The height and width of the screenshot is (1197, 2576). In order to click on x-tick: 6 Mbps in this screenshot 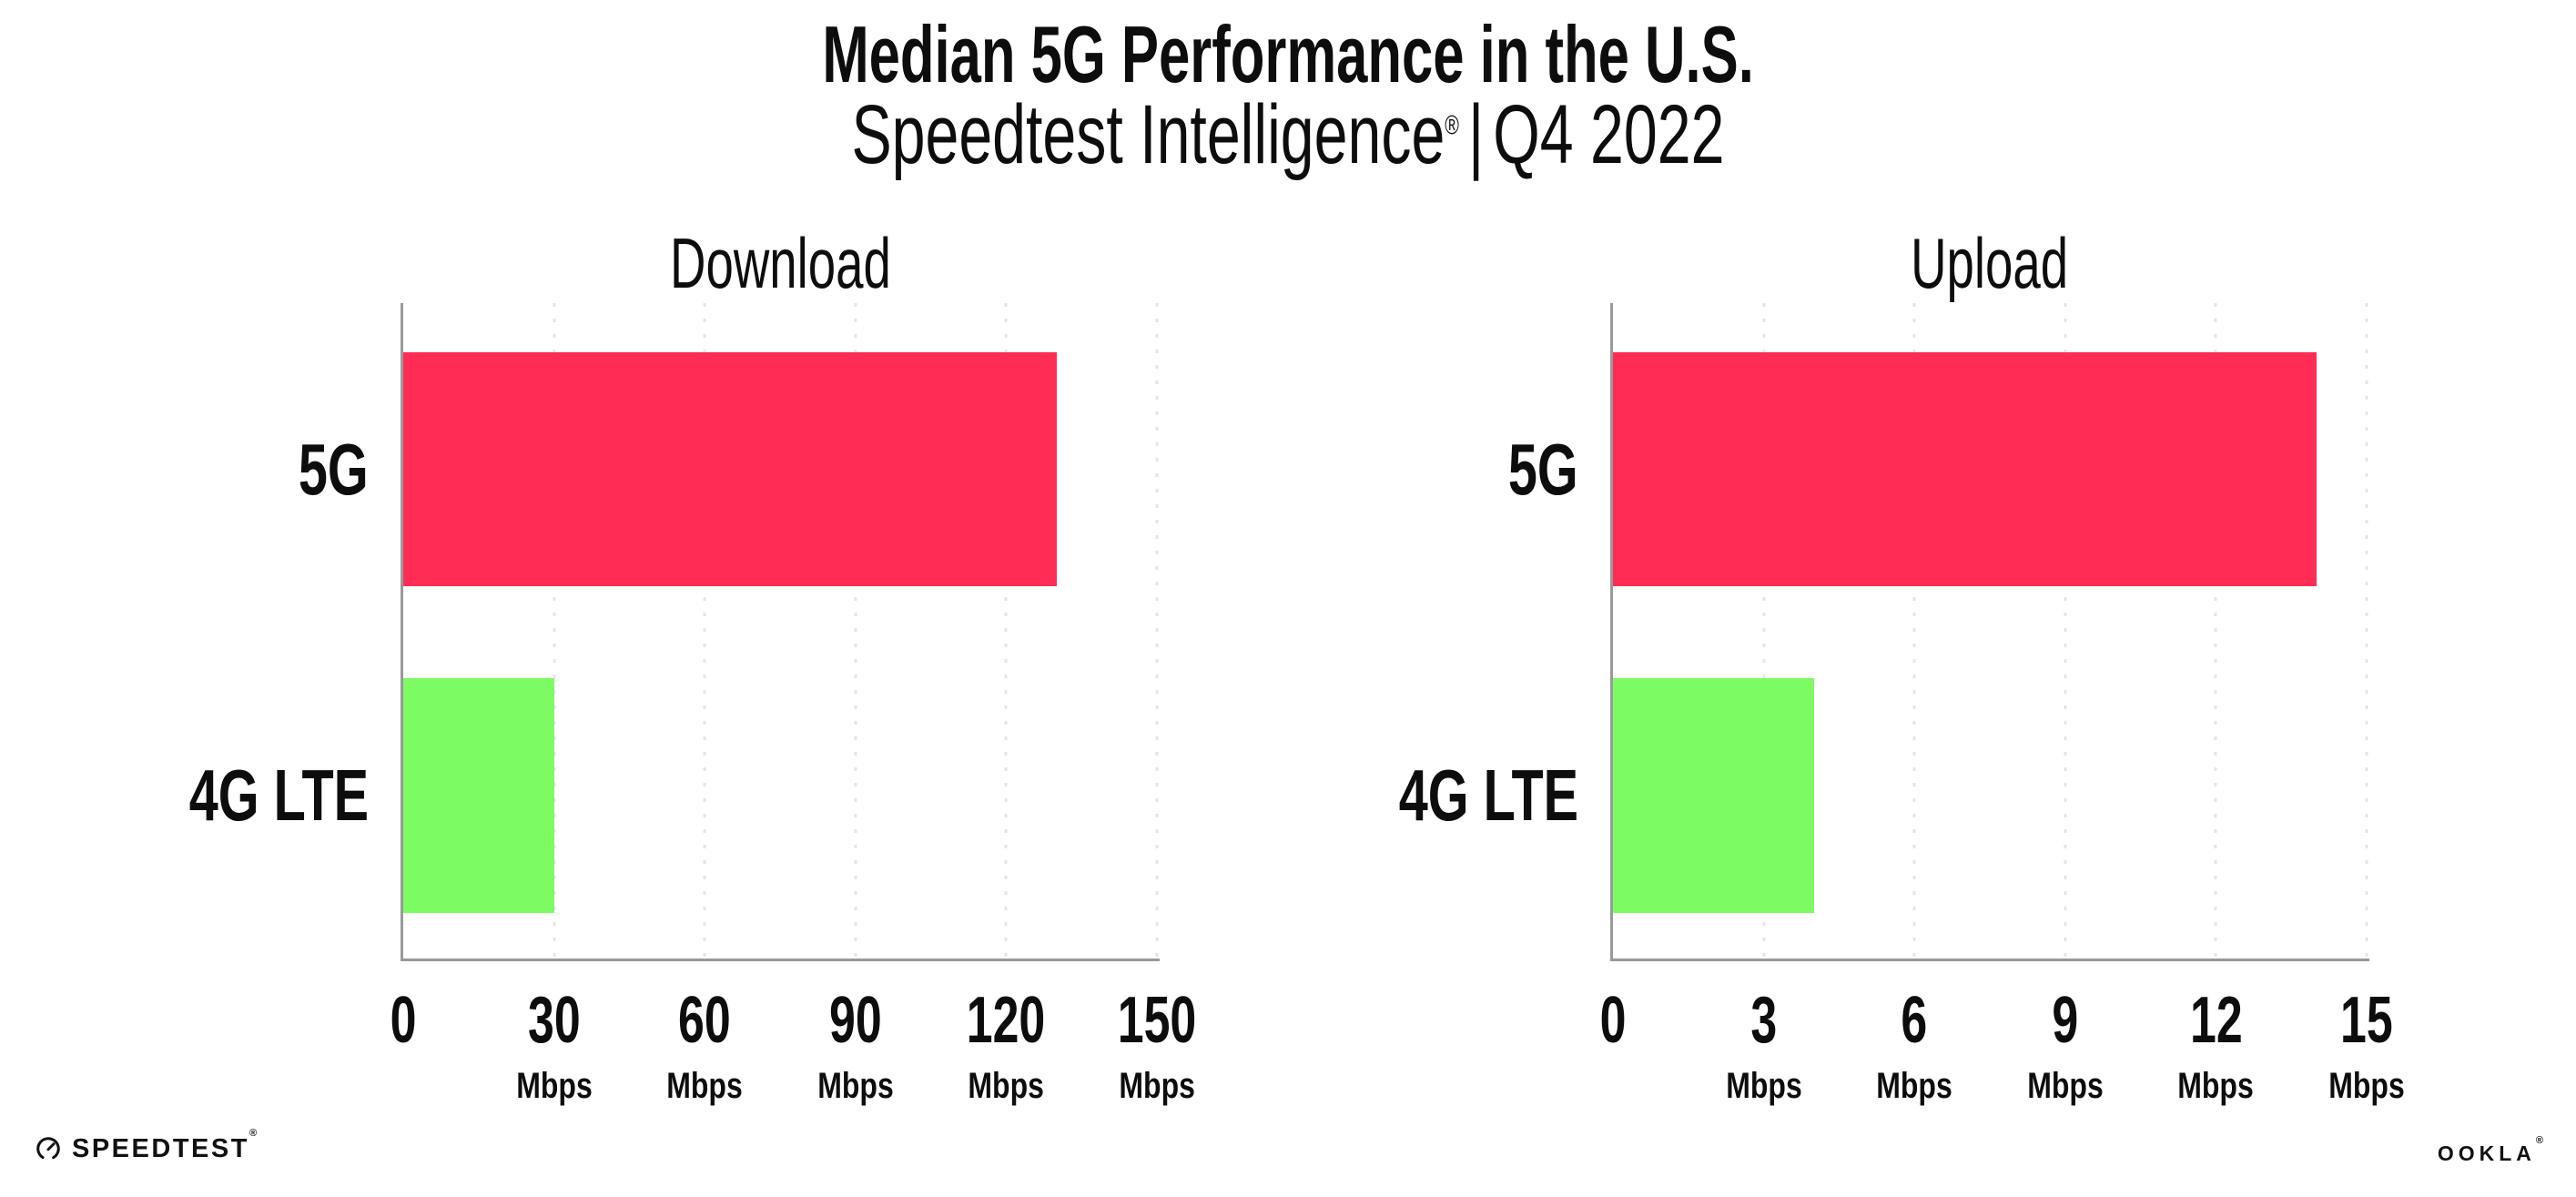, I will do `click(1914, 1046)`.